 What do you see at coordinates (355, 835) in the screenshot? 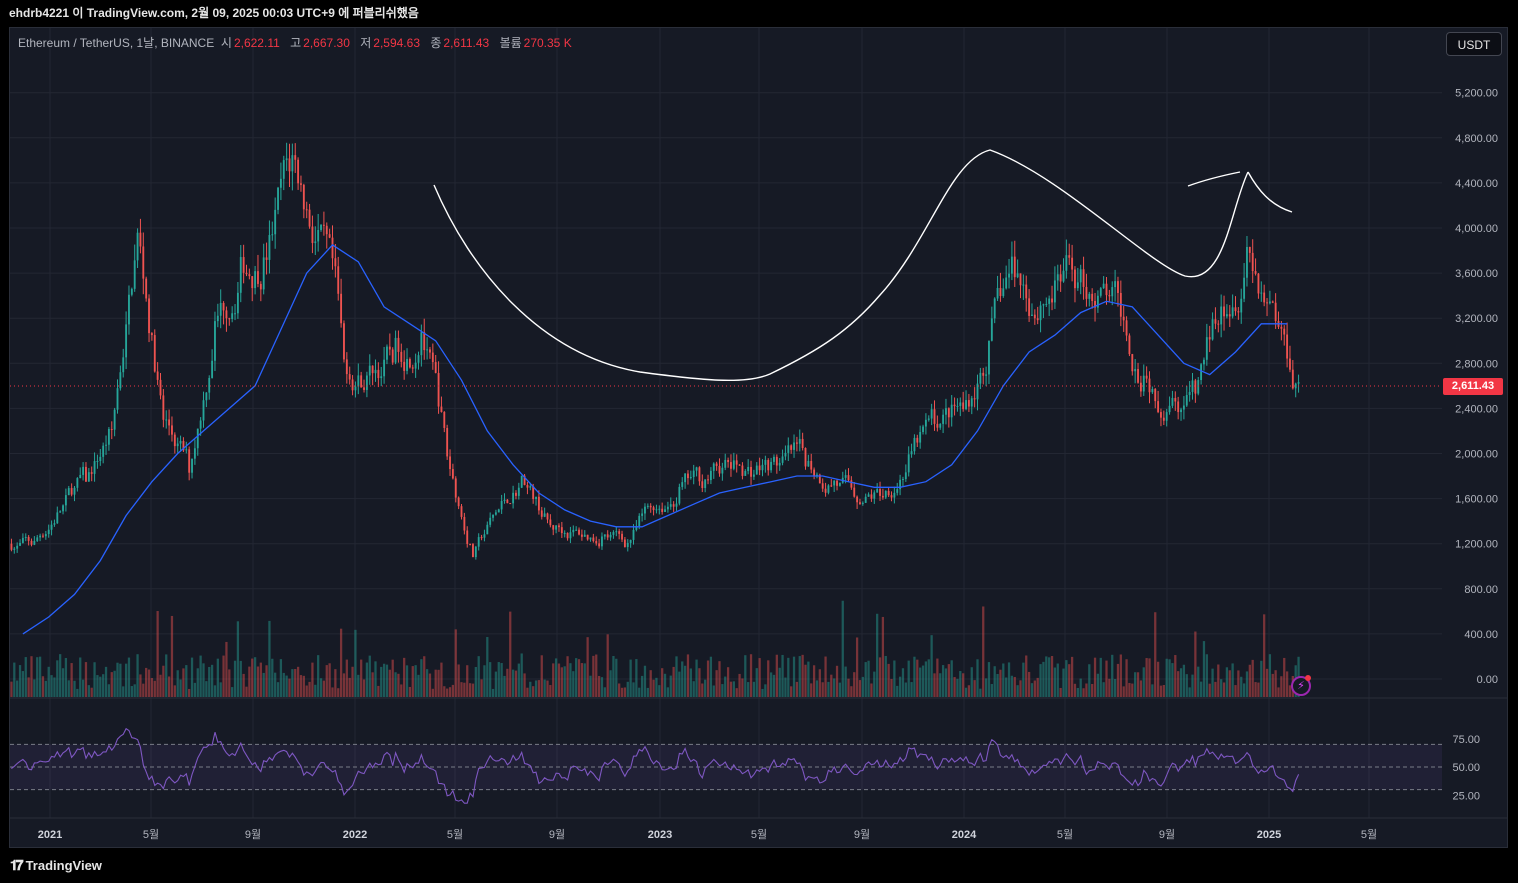
I see `time-axis-label: 2022` at bounding box center [355, 835].